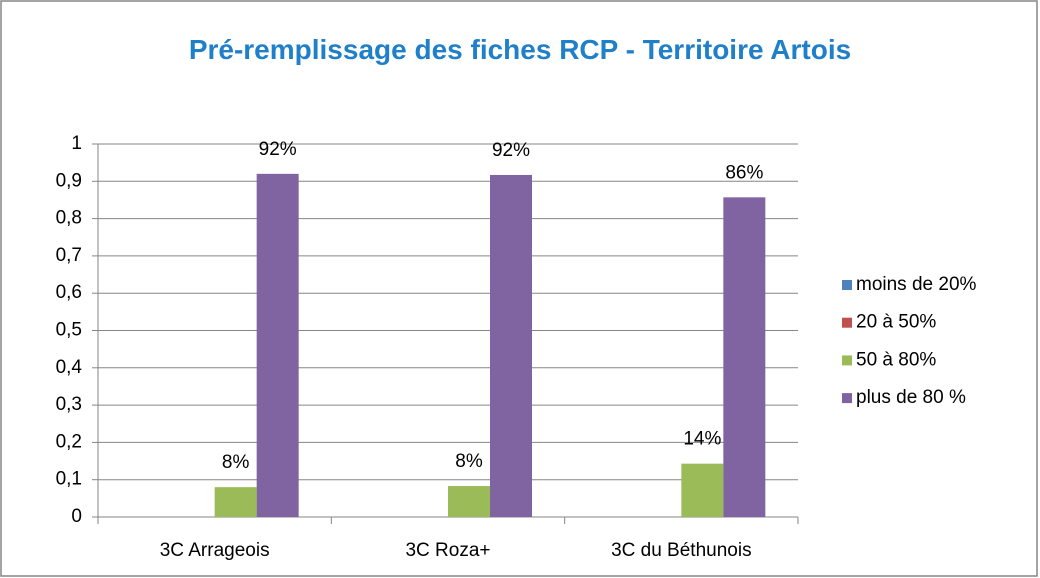  What do you see at coordinates (69, 292) in the screenshot?
I see `y-tick-label: 0,6` at bounding box center [69, 292].